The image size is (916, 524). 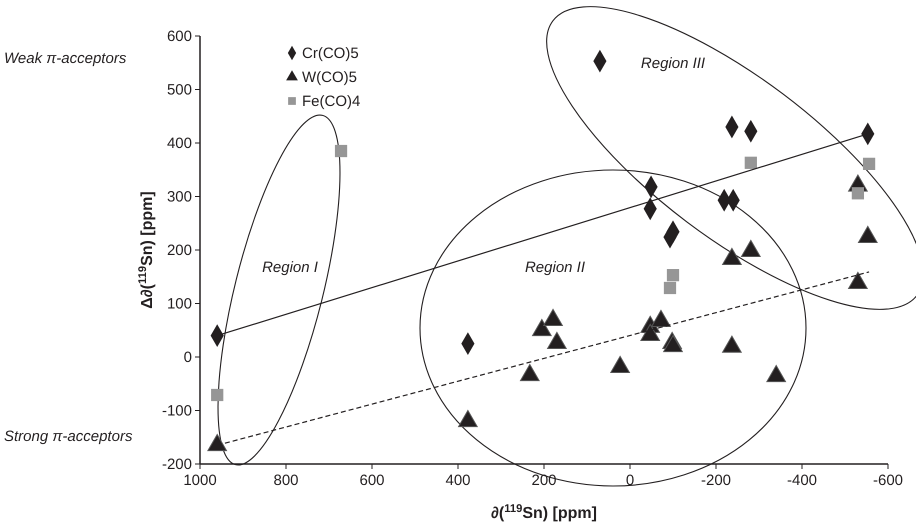 What do you see at coordinates (329, 77) in the screenshot?
I see `legend-label: W(CO)5` at bounding box center [329, 77].